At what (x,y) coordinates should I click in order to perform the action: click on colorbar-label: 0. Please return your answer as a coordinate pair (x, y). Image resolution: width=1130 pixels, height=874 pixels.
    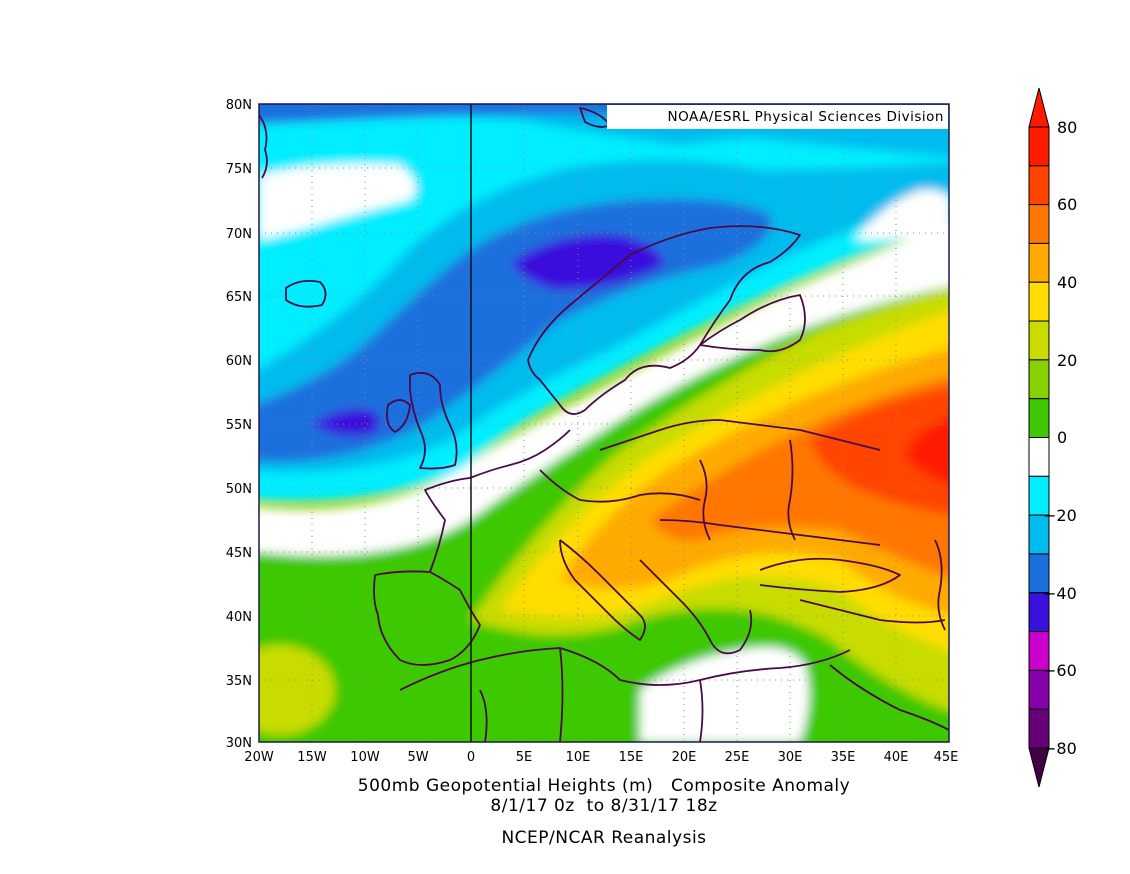
    Looking at the image, I should click on (1062, 437).